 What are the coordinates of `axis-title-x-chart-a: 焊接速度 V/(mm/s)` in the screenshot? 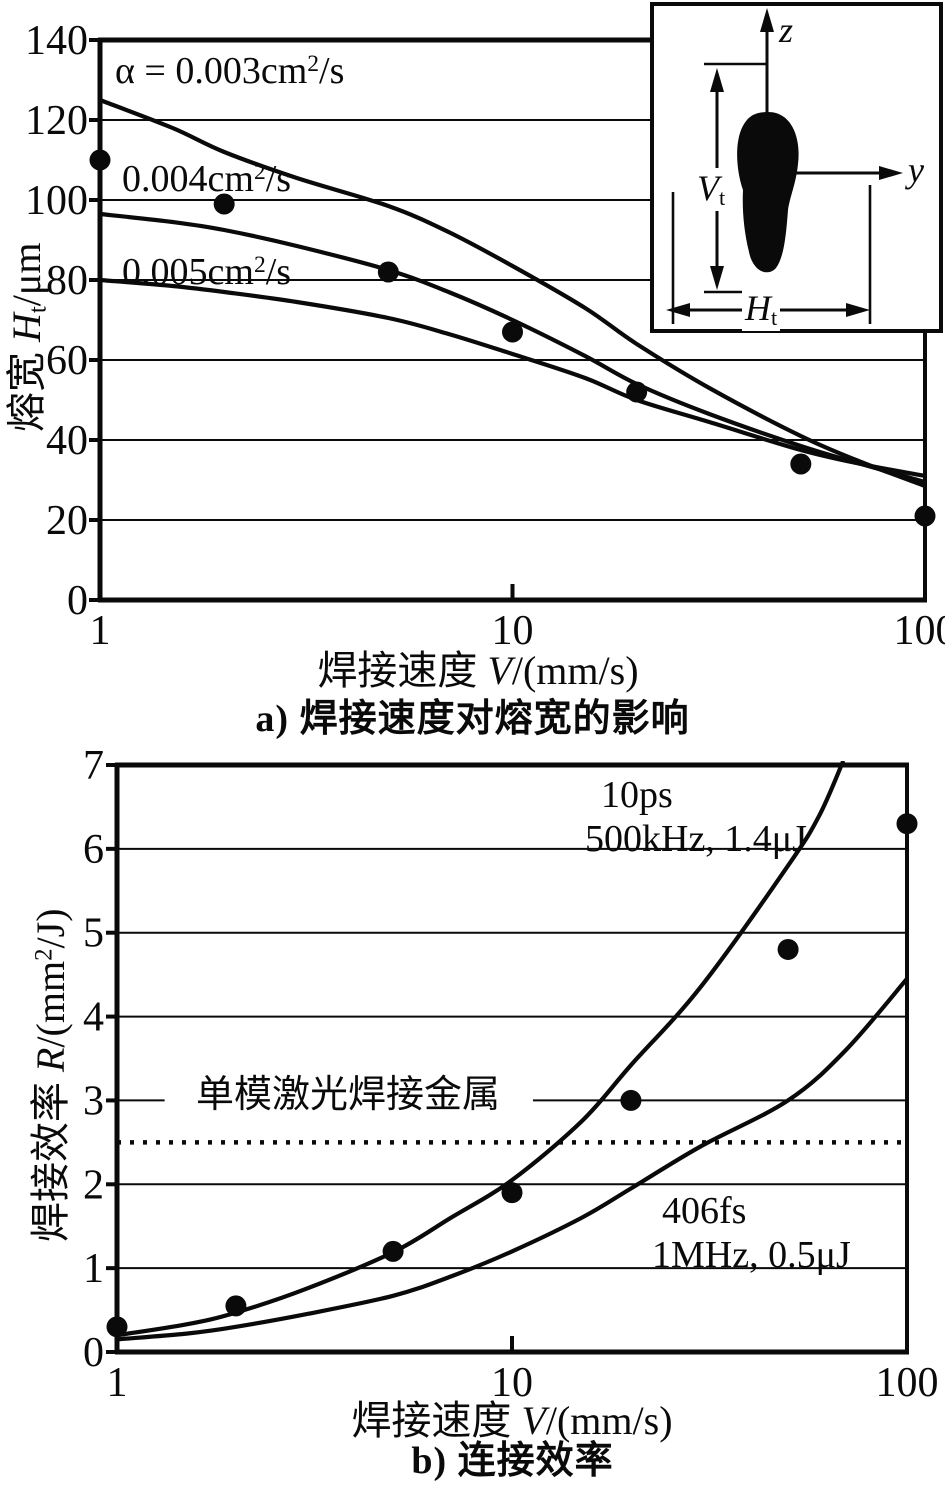 It's located at (478, 671).